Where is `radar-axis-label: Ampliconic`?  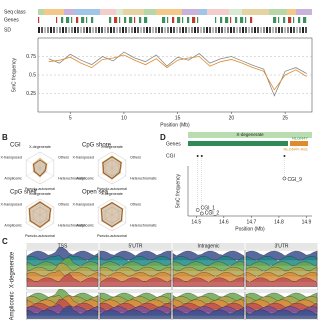 radar-axis-label: Ampliconic is located at coordinates (85, 225).